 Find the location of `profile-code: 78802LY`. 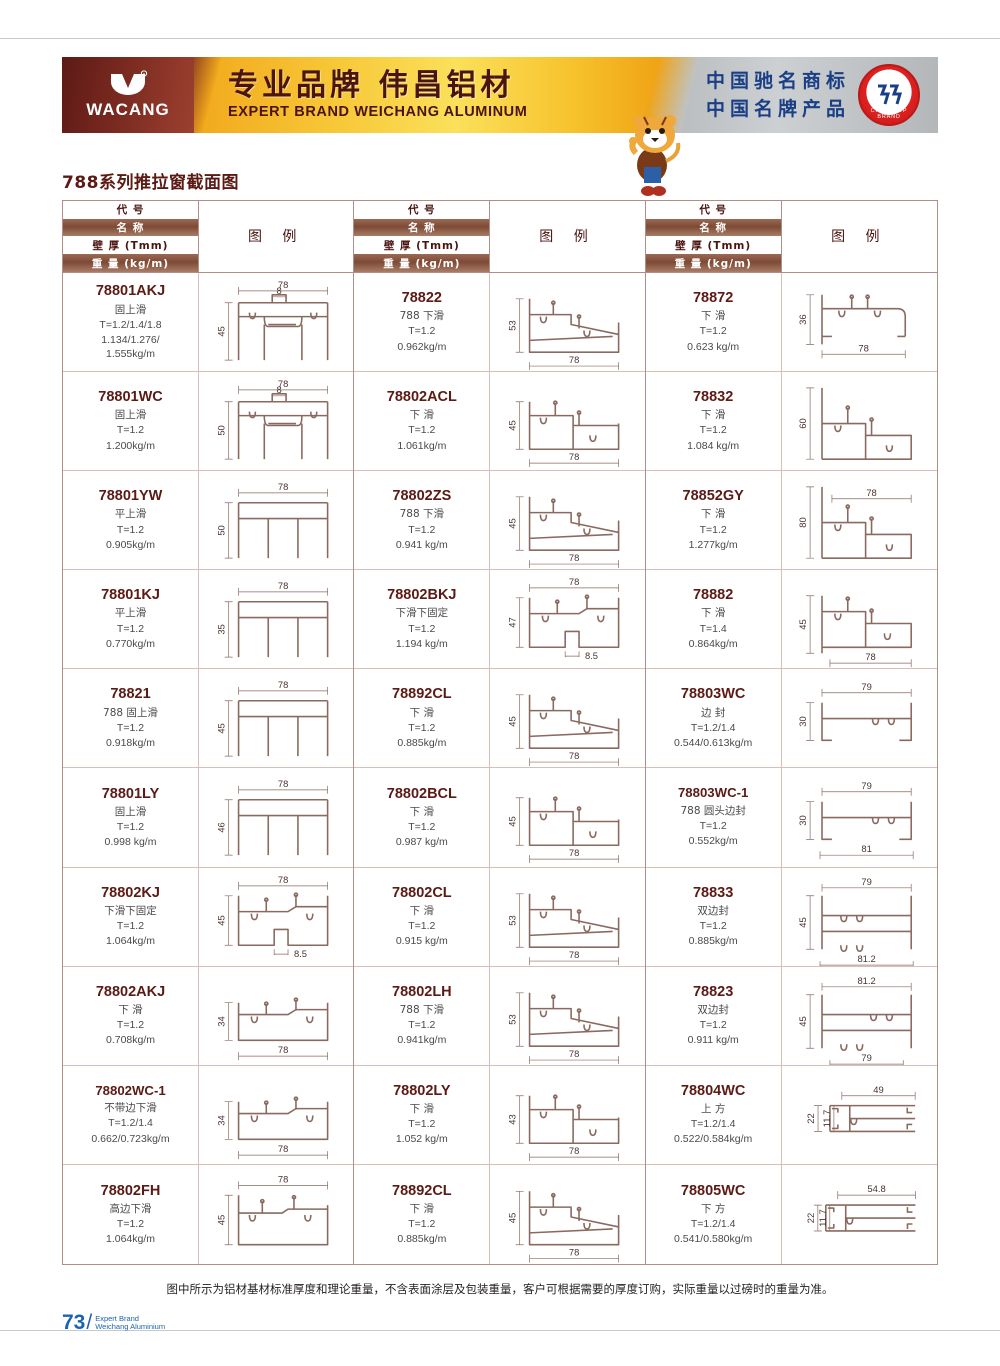

profile-code: 78802LY is located at coordinates (422, 1090).